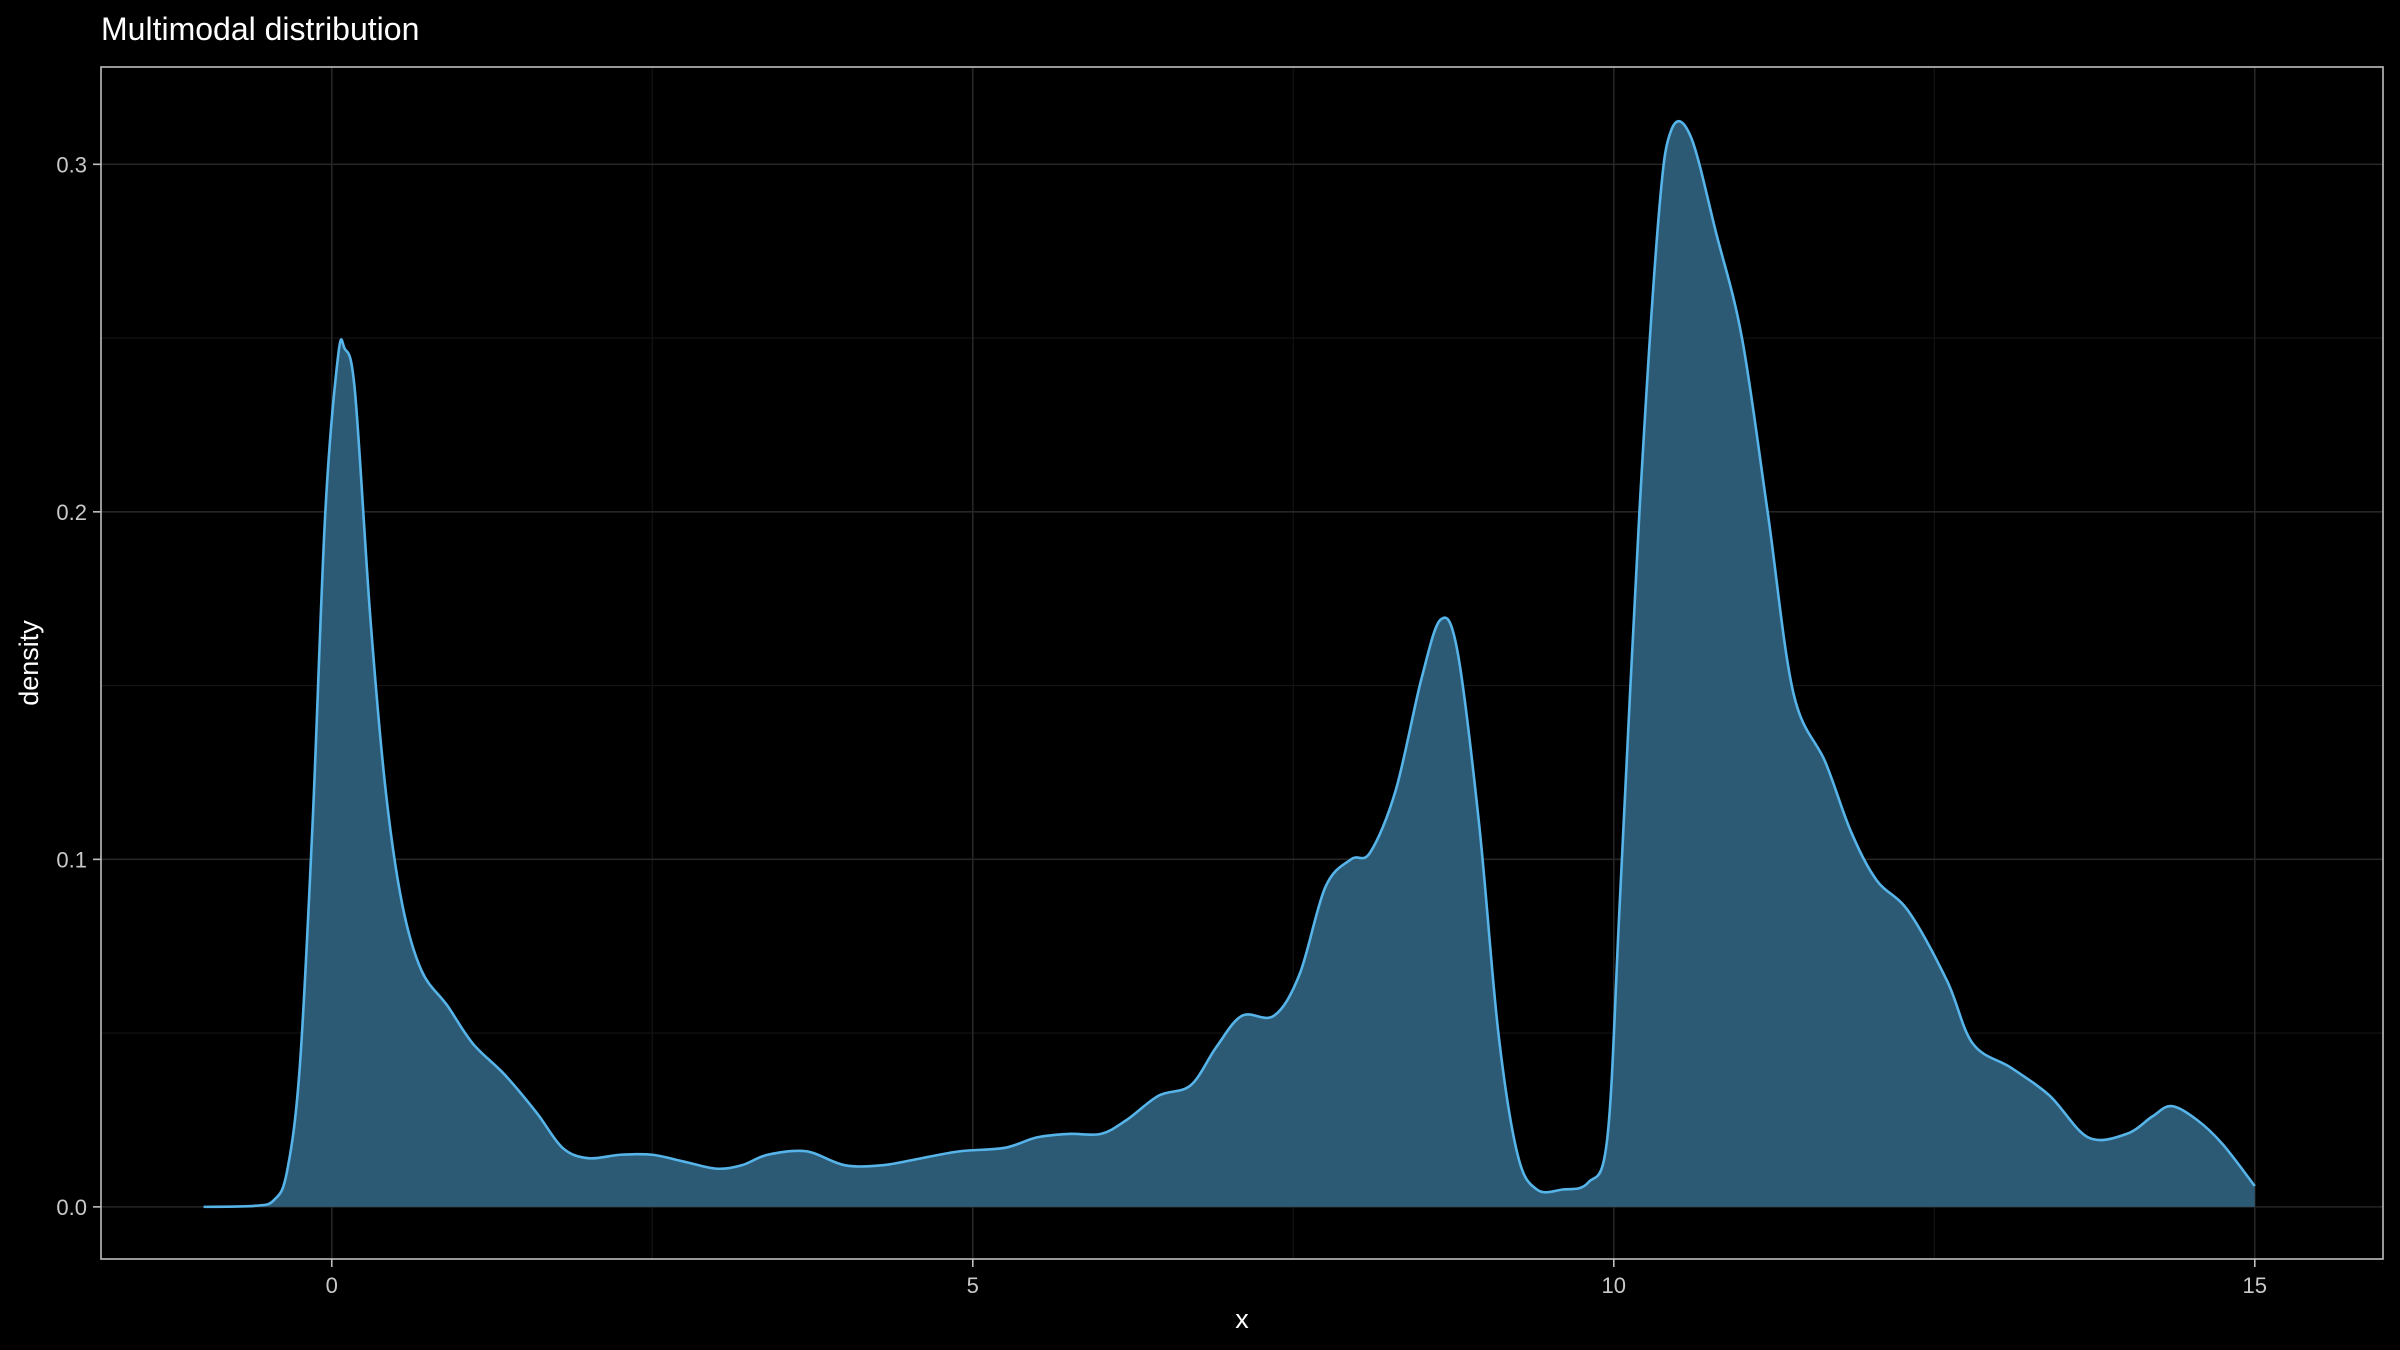 The width and height of the screenshot is (2400, 1350). What do you see at coordinates (1614, 1285) in the screenshot?
I see `x-tick-label: 10` at bounding box center [1614, 1285].